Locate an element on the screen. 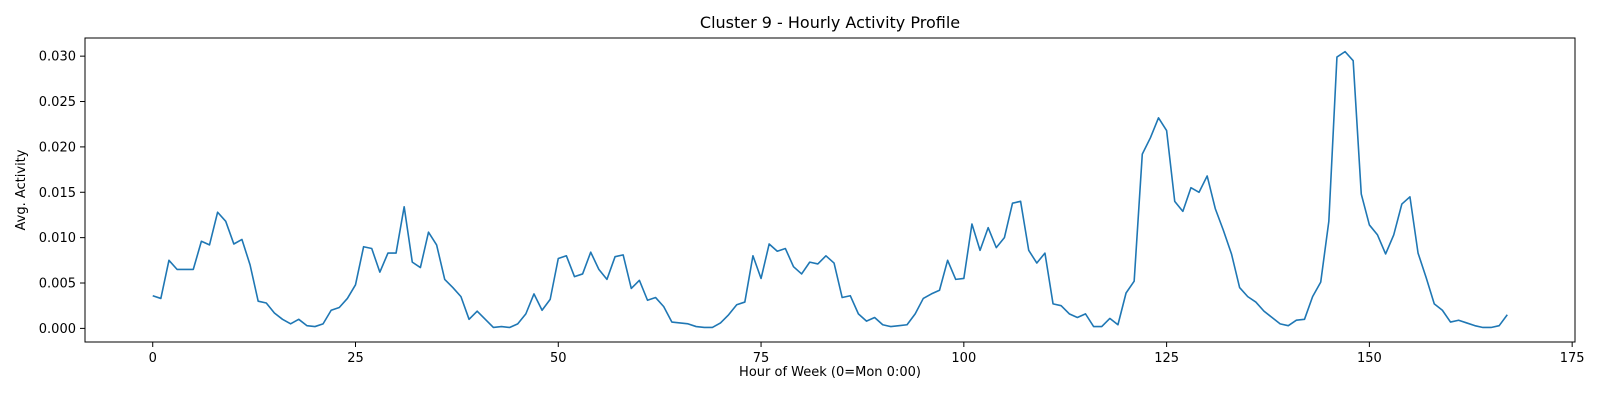 This screenshot has height=400, width=1600. y-tick-label: 0.005 is located at coordinates (57, 284).